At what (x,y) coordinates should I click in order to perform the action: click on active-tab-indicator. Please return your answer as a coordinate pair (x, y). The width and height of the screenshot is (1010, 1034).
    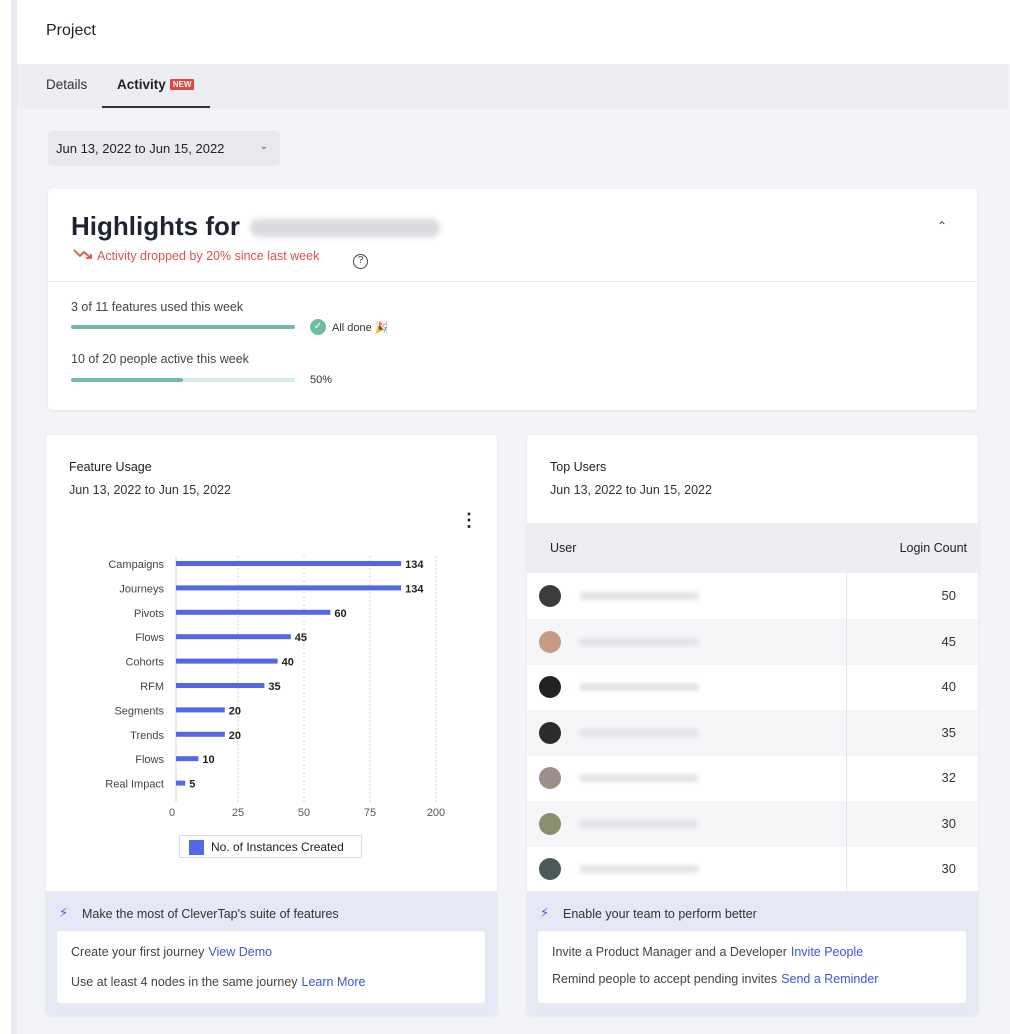
    Looking at the image, I should click on (156, 107).